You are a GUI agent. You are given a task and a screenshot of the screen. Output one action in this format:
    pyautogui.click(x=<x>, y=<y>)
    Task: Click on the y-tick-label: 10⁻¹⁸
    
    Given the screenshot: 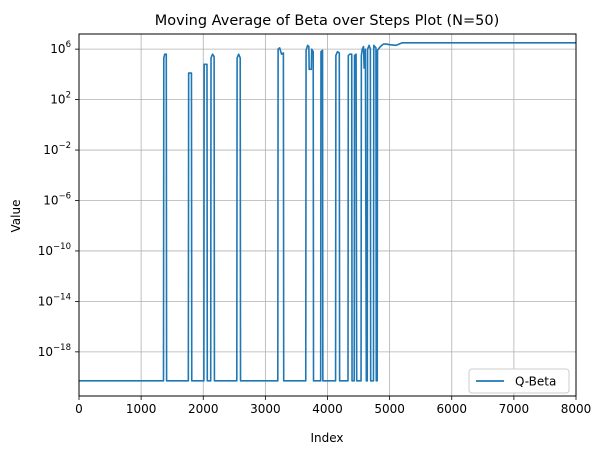 What is the action you would take?
    pyautogui.click(x=54, y=351)
    